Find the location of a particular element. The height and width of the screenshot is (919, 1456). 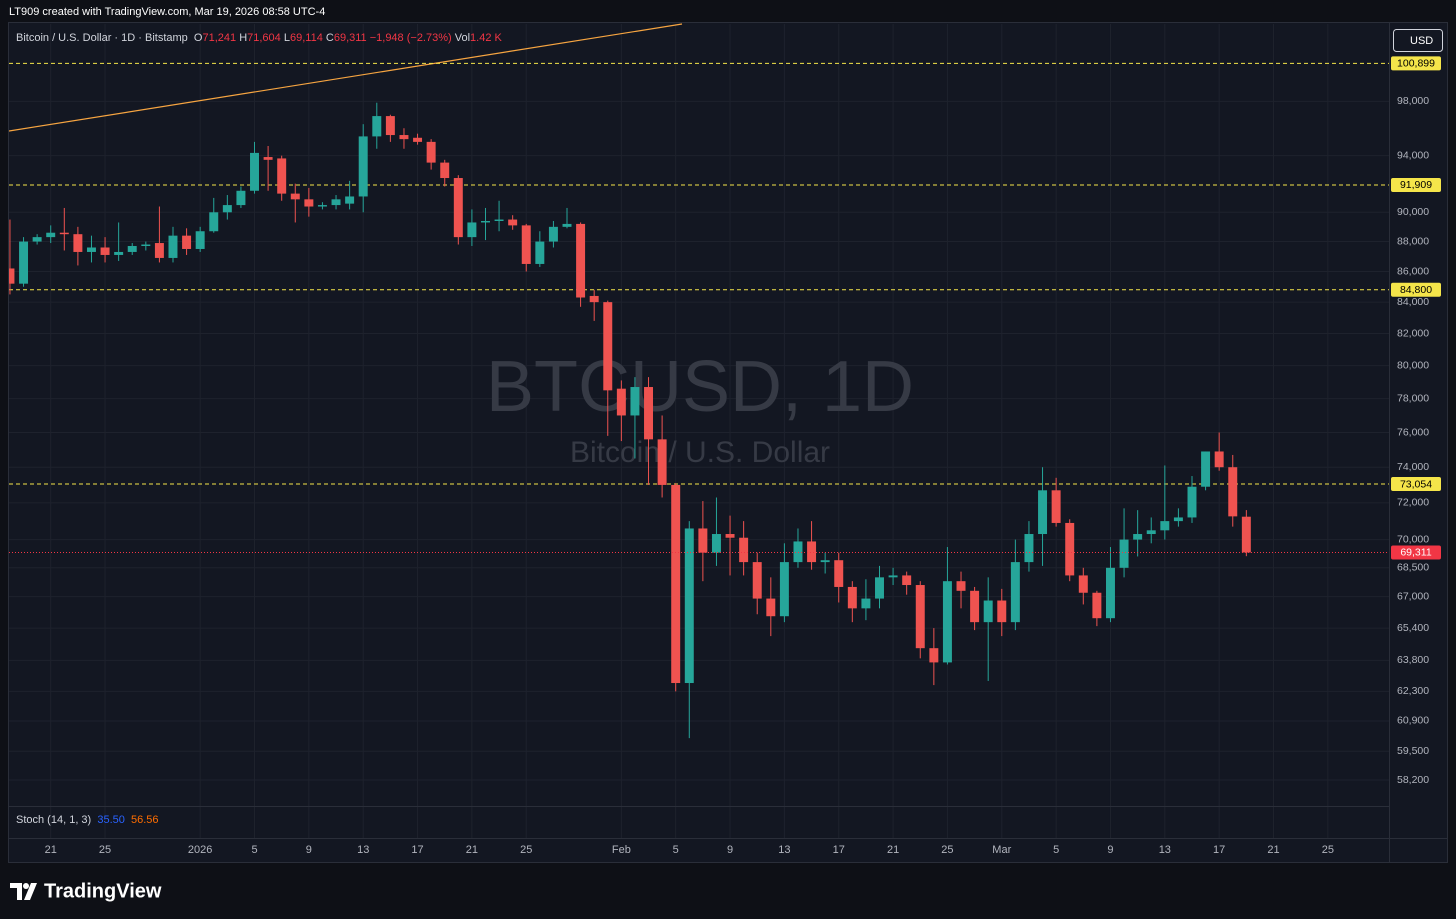

ohlc-l: 69,114 is located at coordinates (306, 38).